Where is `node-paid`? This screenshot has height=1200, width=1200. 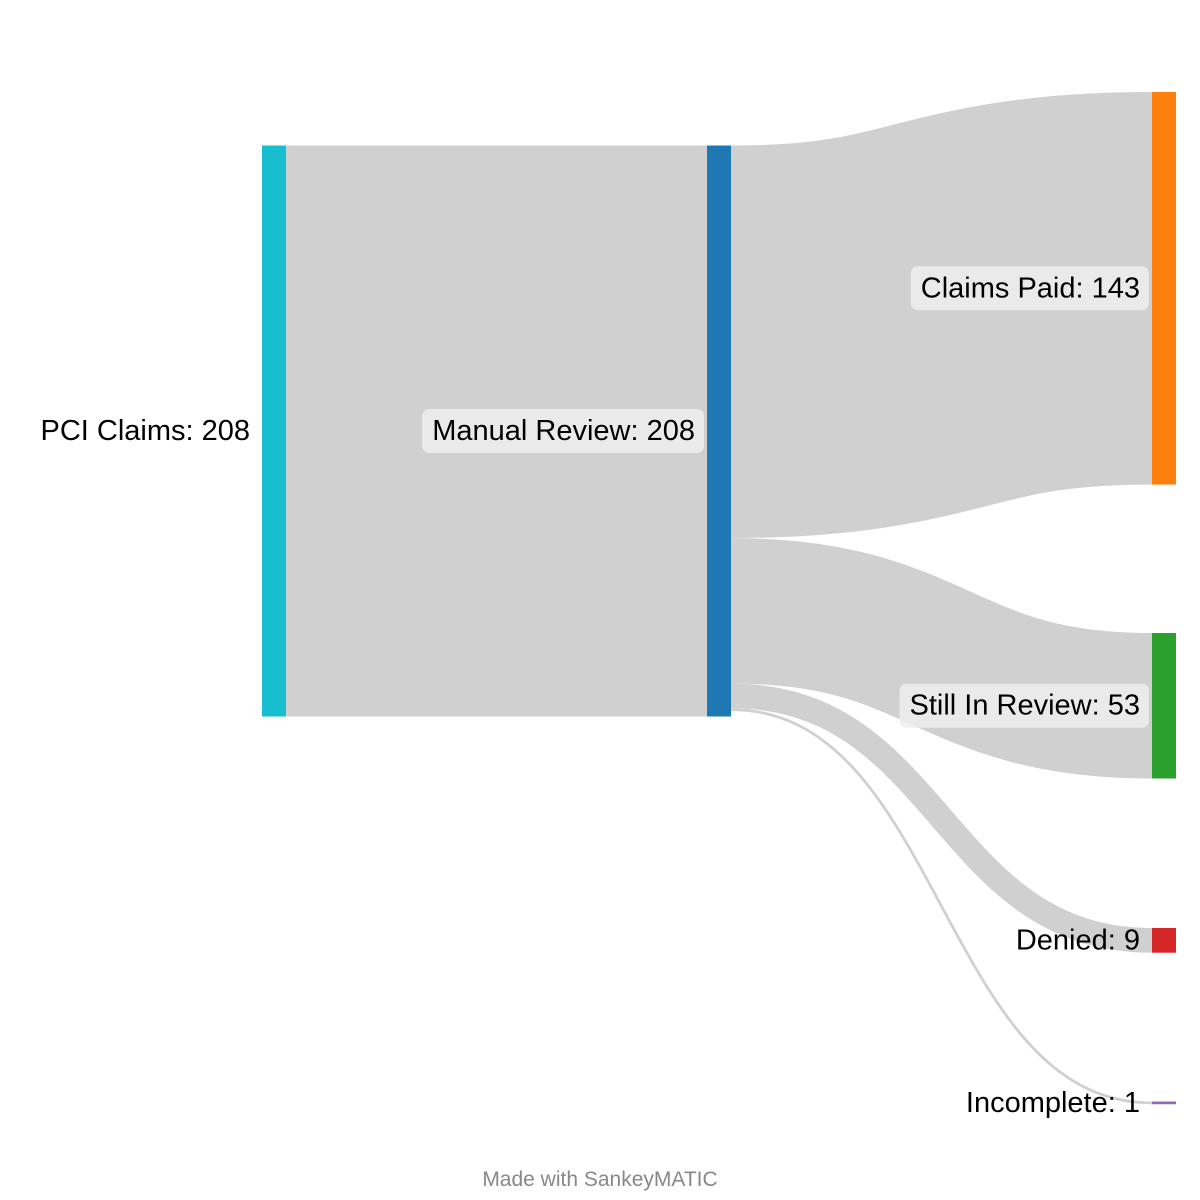
node-paid is located at coordinates (1164, 288).